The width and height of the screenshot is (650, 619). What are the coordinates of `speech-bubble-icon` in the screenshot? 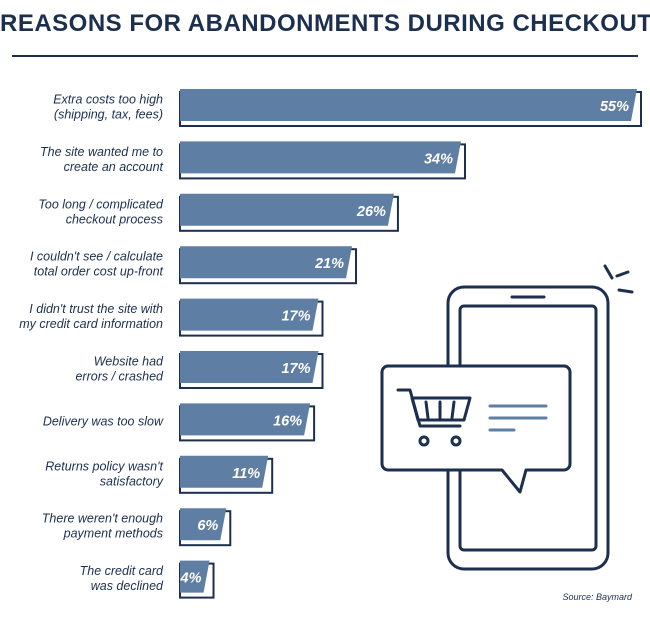 It's located at (476, 429).